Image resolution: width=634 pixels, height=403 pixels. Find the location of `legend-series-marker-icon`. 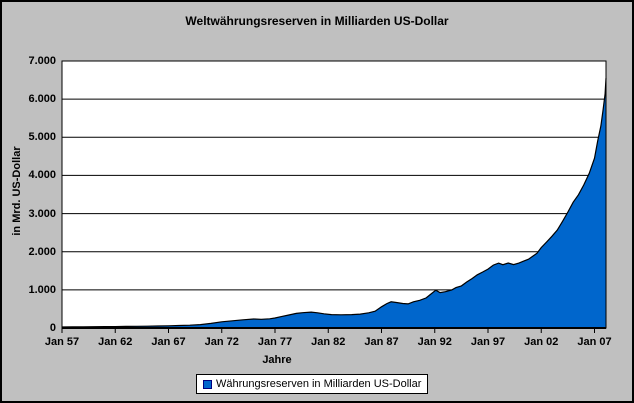

legend-series-marker-icon is located at coordinates (207, 384).